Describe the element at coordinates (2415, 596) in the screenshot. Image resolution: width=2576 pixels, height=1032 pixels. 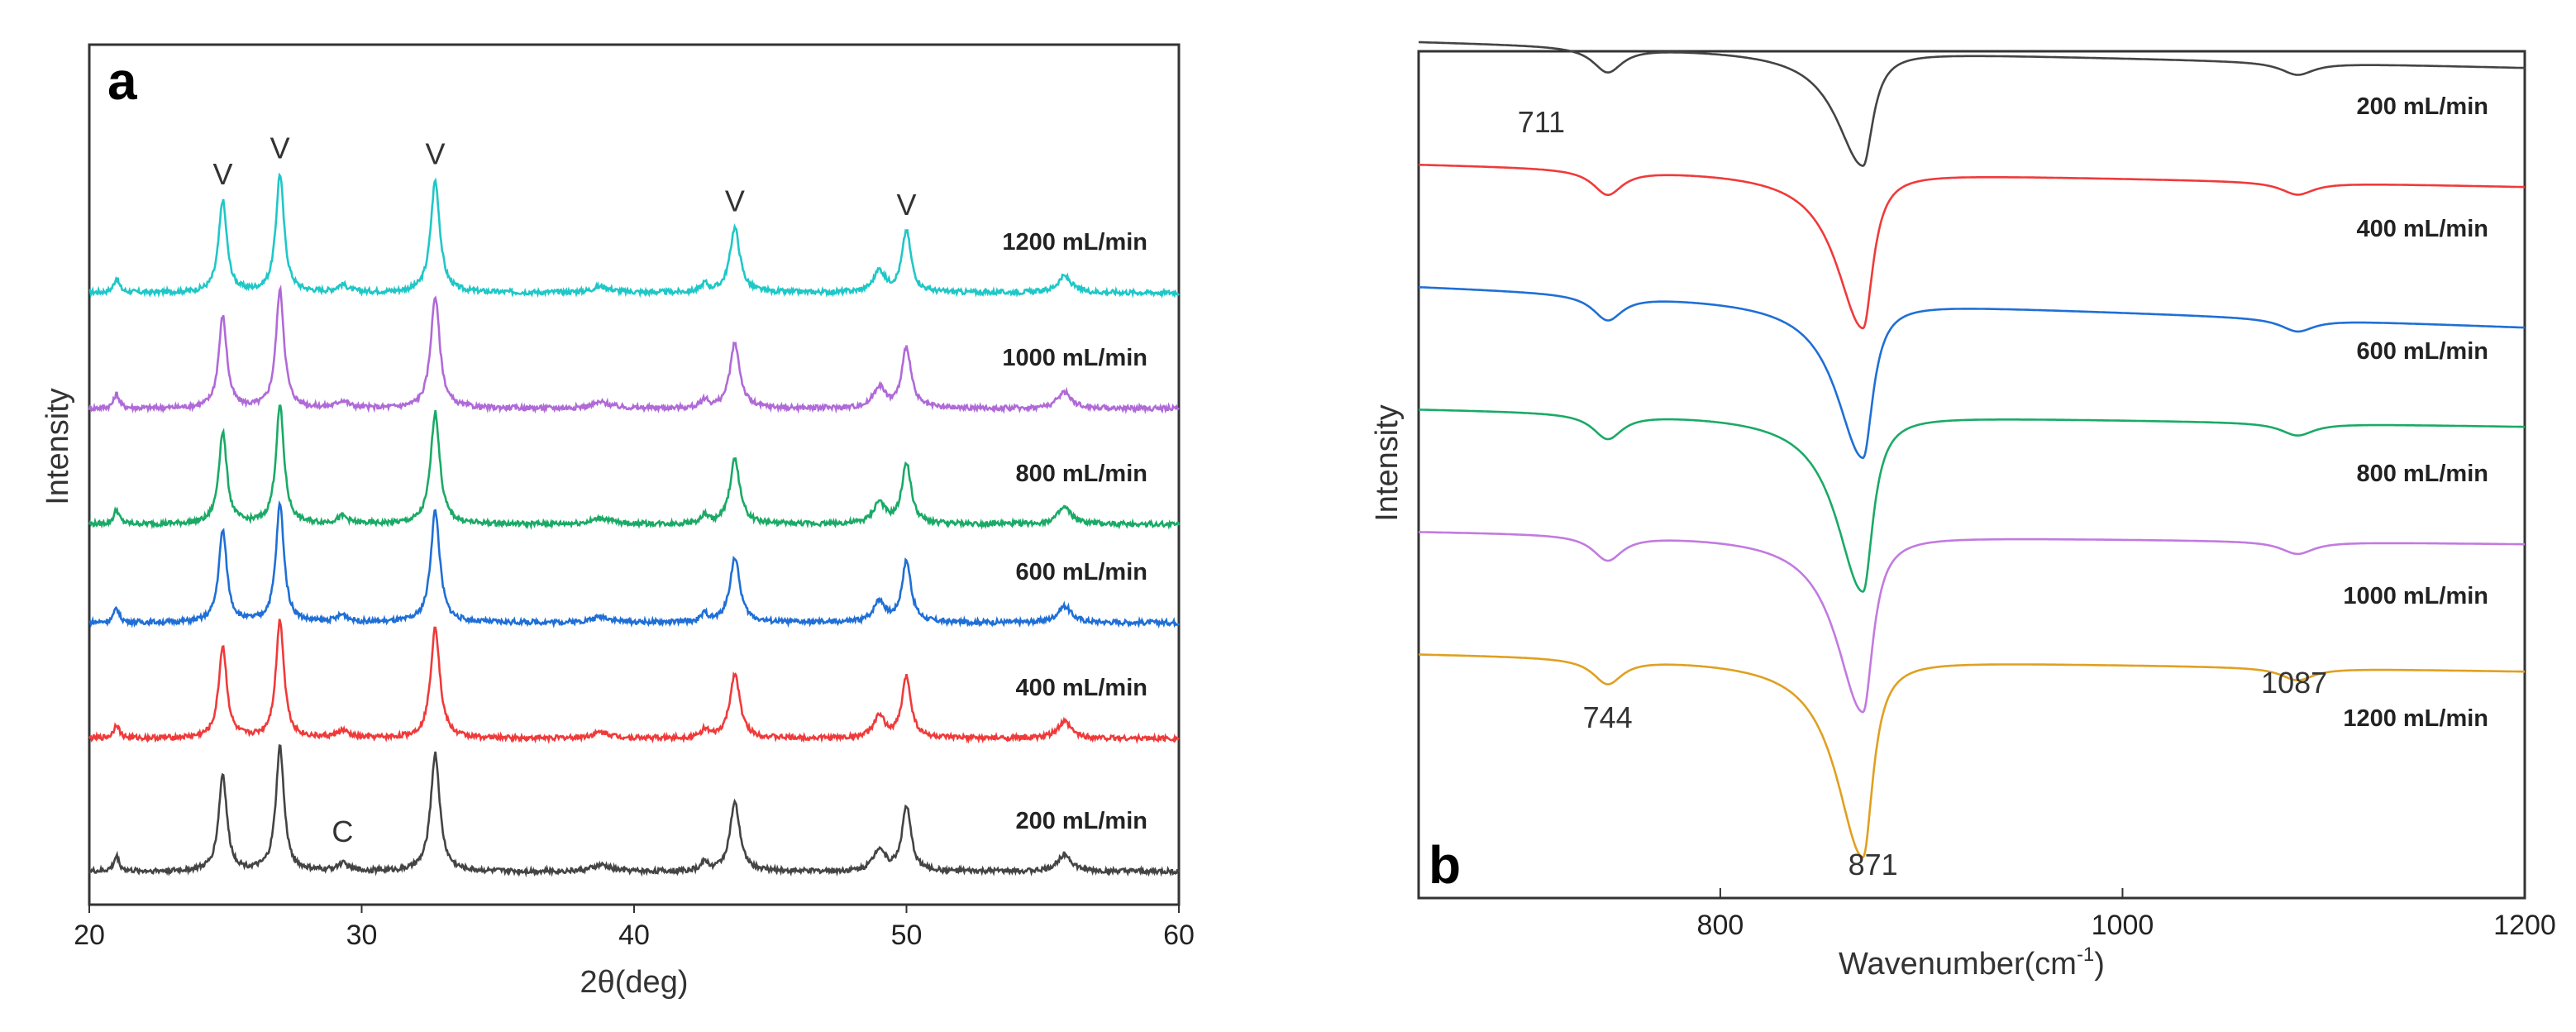
I see `series-label-b: 1000 mL/min` at that location.